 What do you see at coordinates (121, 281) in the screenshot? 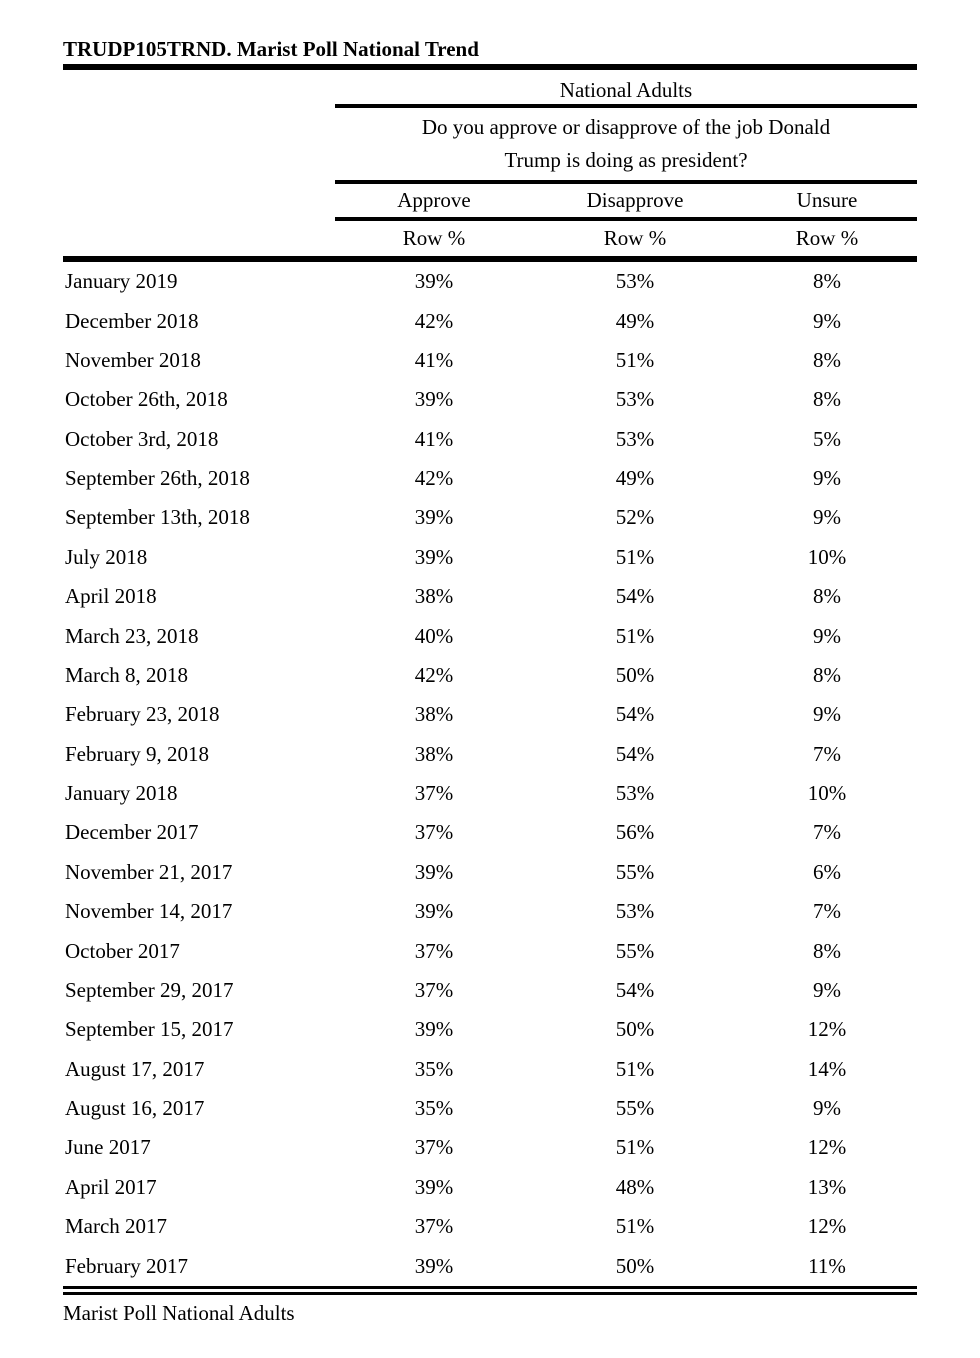
I see `date-cell: January 2019` at bounding box center [121, 281].